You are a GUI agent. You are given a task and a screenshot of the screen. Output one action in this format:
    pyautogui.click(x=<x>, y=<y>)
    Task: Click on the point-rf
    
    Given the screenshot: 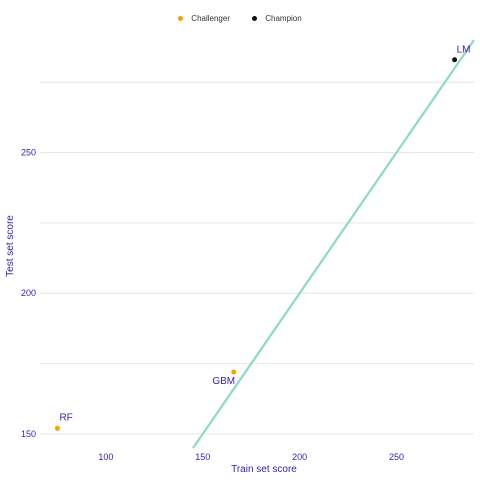 What is the action you would take?
    pyautogui.click(x=57, y=428)
    